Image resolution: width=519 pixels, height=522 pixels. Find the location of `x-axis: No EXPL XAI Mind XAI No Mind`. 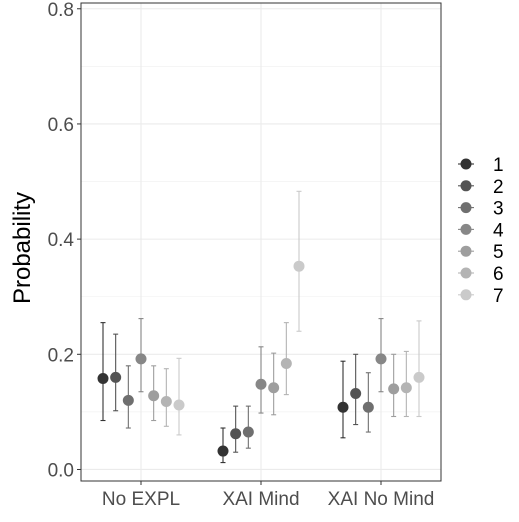

x-axis: No EXPL XAI Mind XAI No Mind is located at coordinates (268, 495).